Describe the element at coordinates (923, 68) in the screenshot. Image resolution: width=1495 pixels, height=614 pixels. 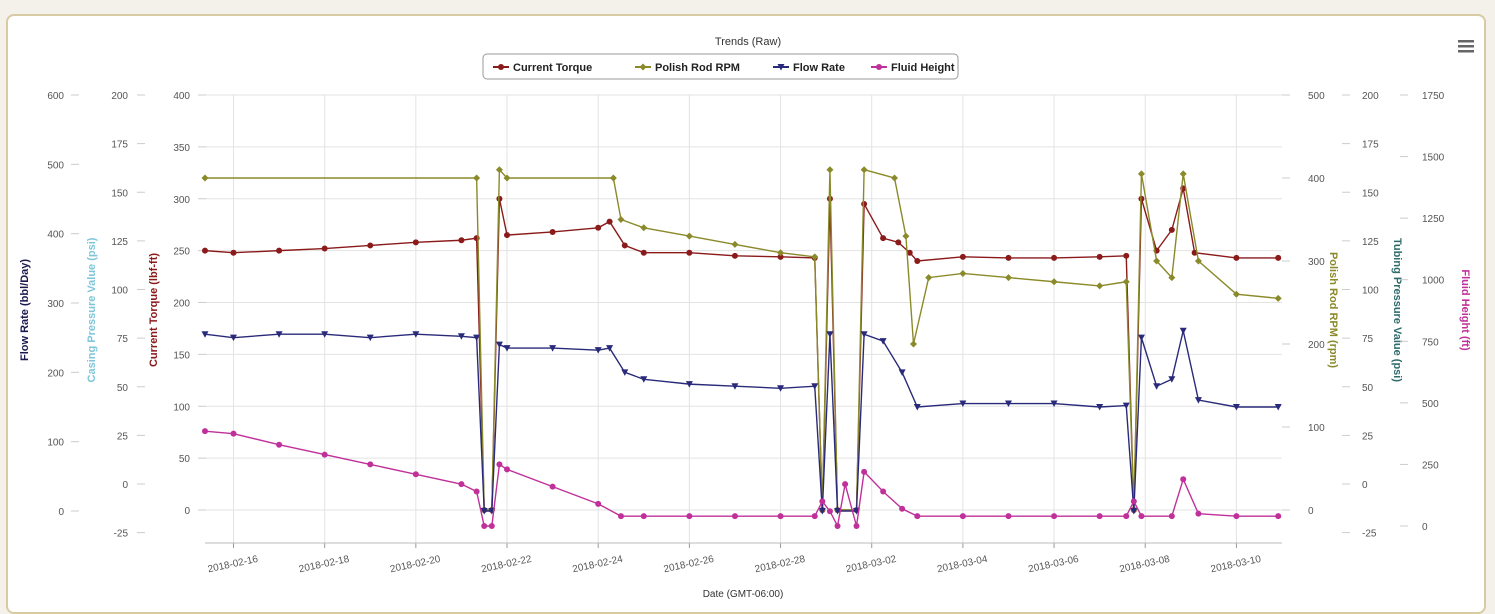
I see `legend-label: Fluid Height` at that location.